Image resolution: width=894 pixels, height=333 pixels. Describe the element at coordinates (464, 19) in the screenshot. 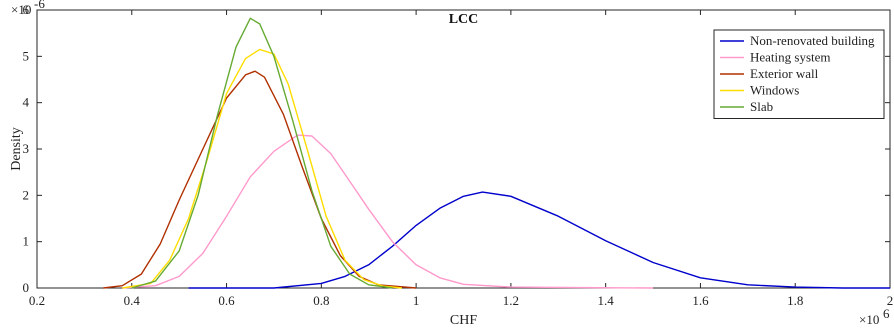

I see `chart-title: LCC` at that location.